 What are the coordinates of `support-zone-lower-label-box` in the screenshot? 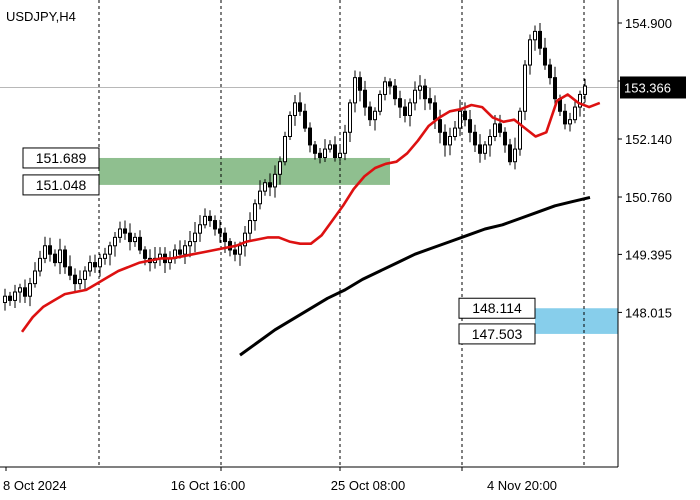 It's located at (497, 334).